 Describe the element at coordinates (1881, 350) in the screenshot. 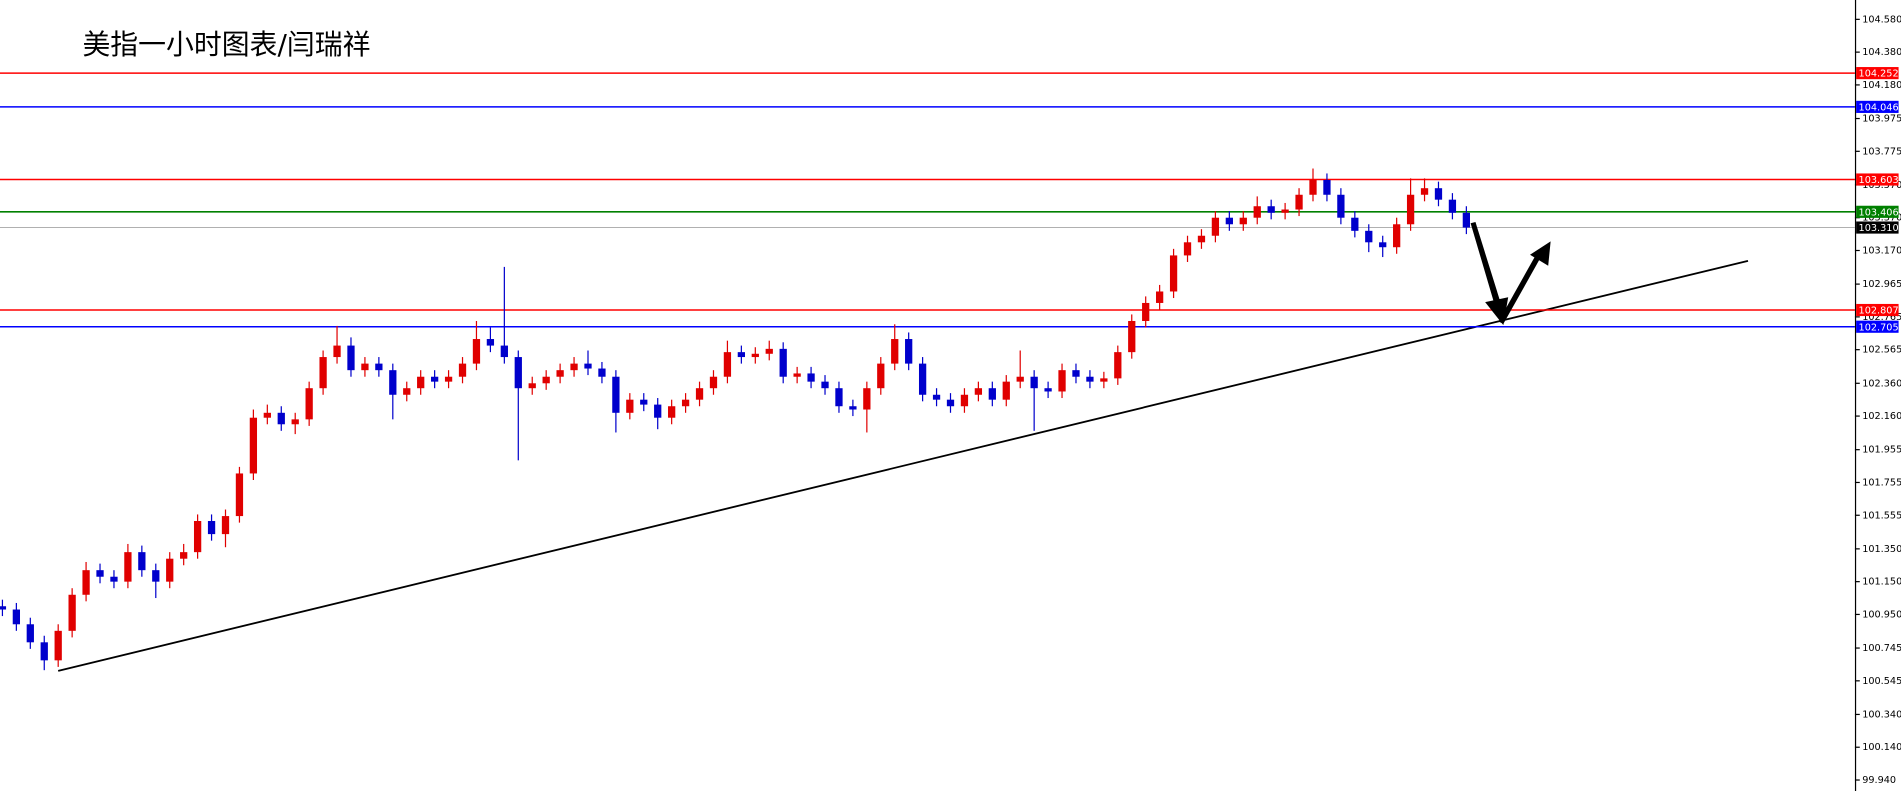

I see `y-tick-label: 102.565` at that location.